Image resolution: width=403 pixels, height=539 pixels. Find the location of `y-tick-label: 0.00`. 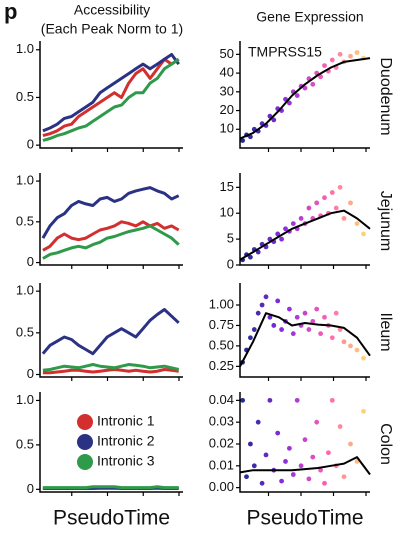

y-tick-label: 0.00 is located at coordinates (221, 486).